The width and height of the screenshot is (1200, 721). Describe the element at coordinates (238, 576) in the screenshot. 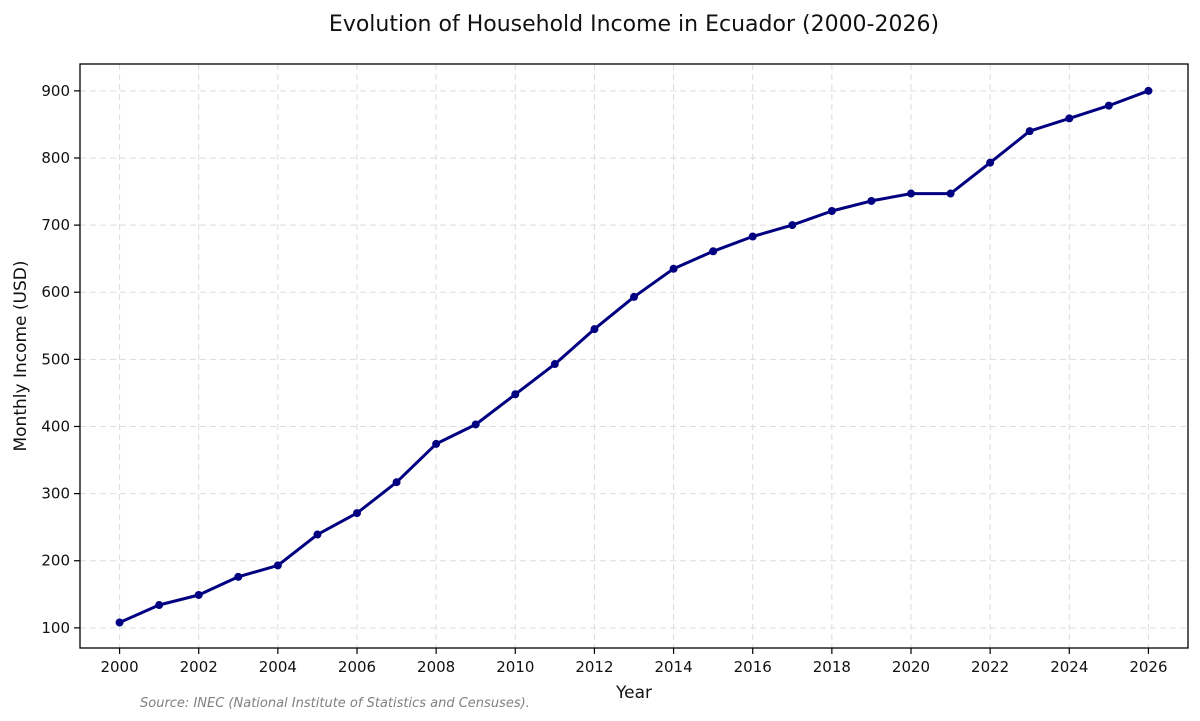

I see `data-point-2003` at that location.